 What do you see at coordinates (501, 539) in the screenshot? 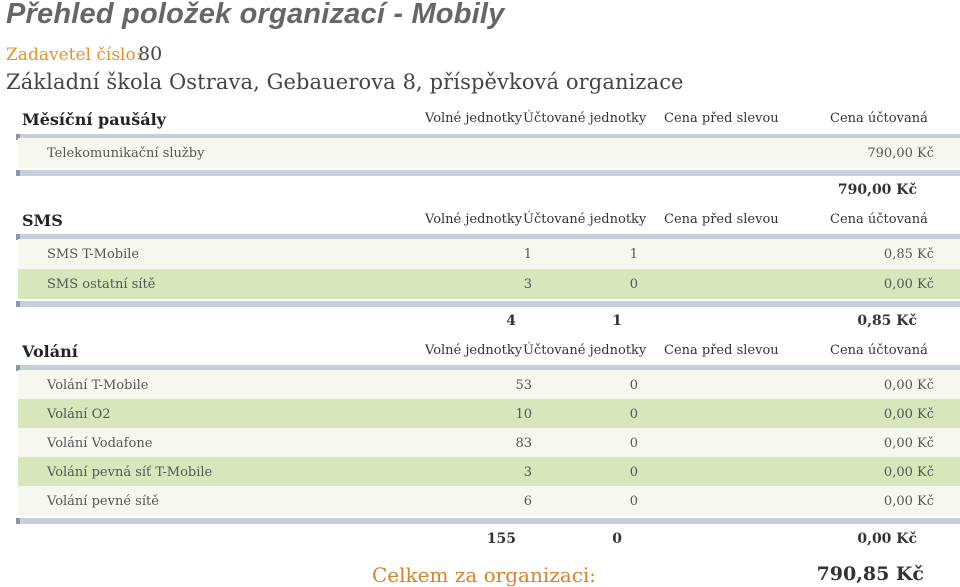
I see `section-total-free-units: 155` at bounding box center [501, 539].